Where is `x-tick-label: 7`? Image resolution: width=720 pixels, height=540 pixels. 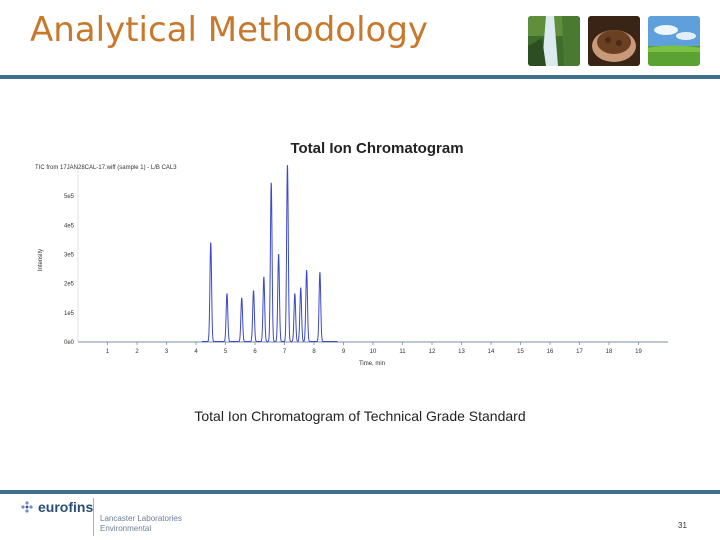 x-tick-label: 7 is located at coordinates (285, 352).